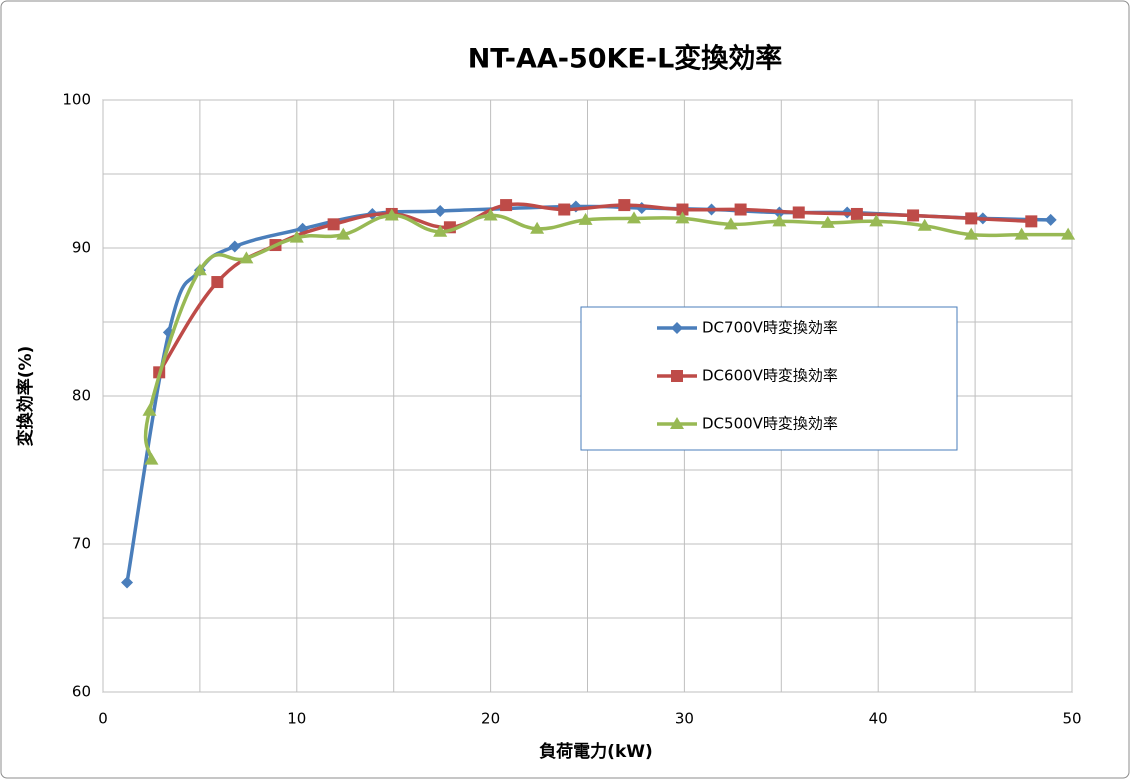 This screenshot has width=1131, height=784. I want to click on legend, so click(769, 378).